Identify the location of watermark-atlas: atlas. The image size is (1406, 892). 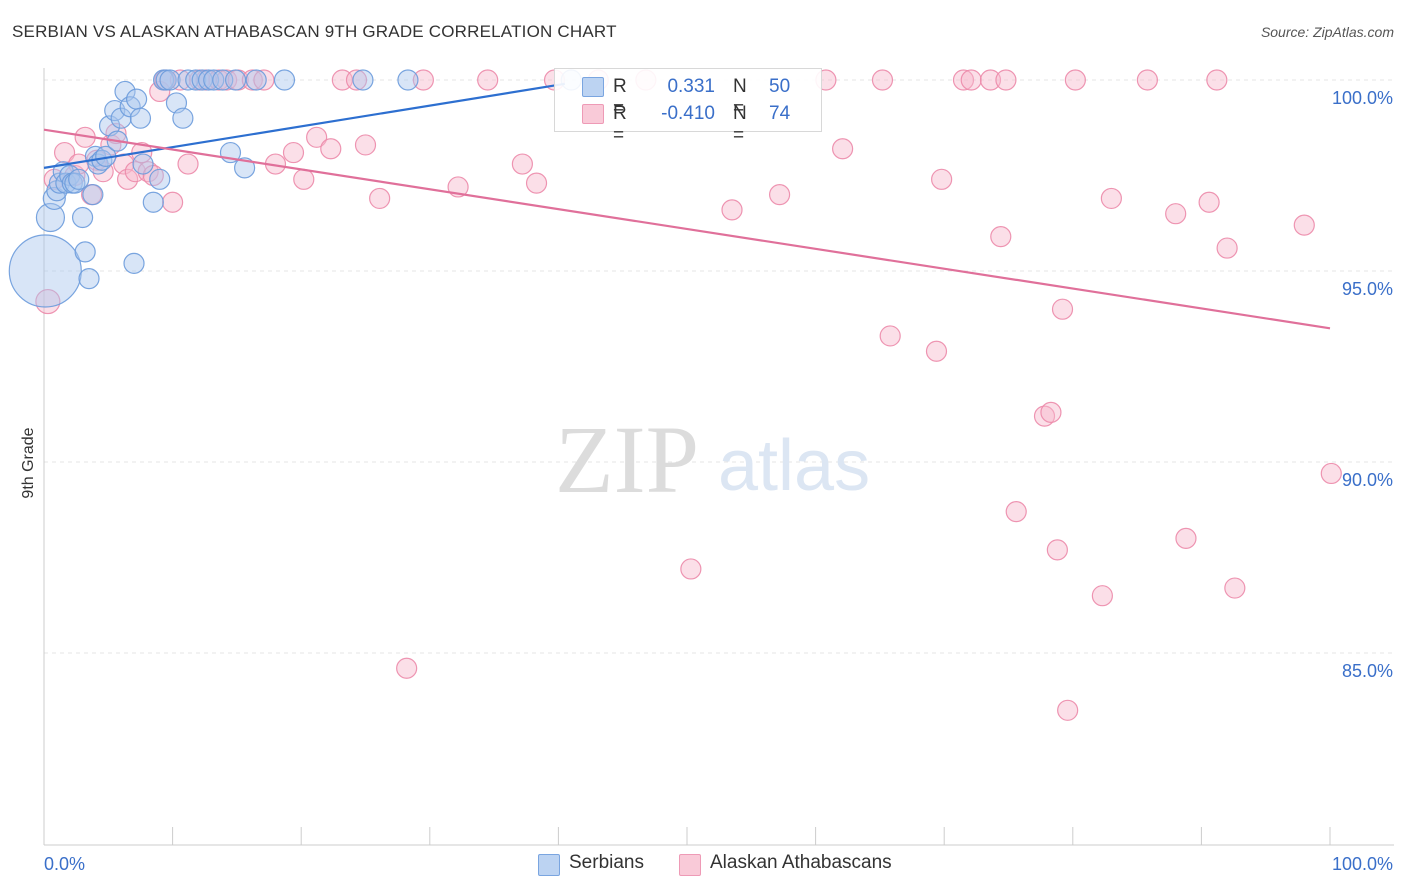
(794, 466).